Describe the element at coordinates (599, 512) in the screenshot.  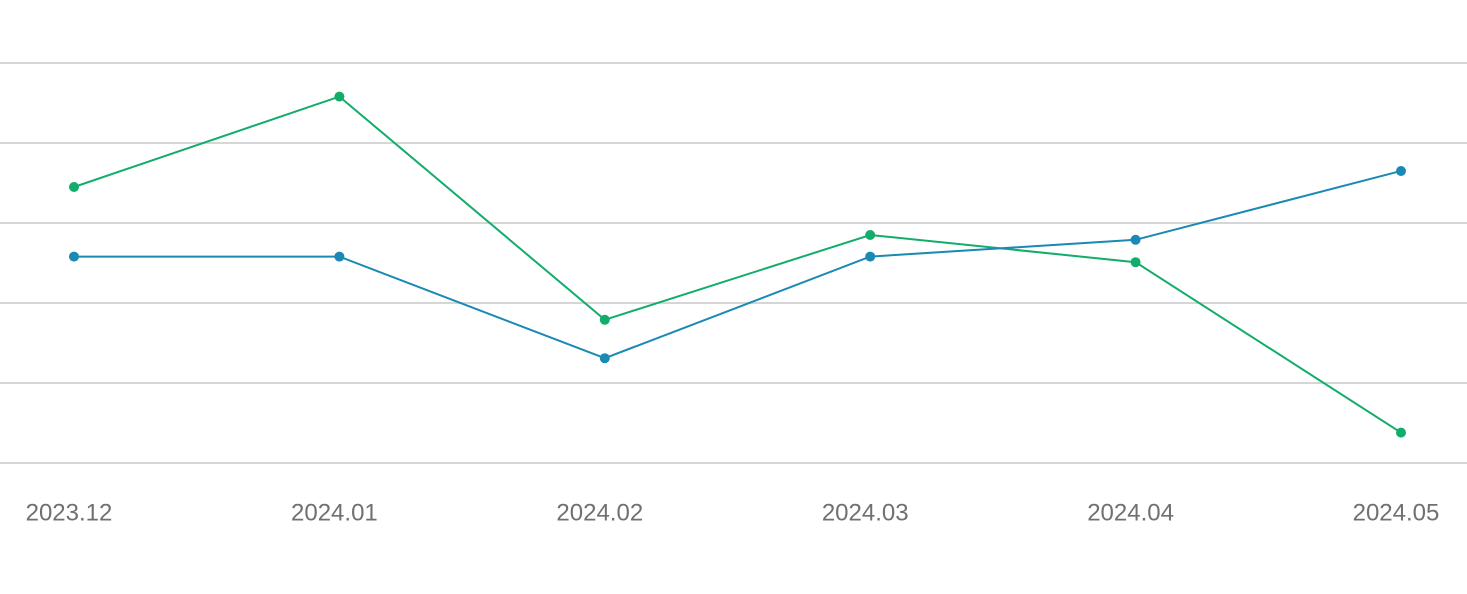
I see `x-tick-label: 2024.02` at that location.